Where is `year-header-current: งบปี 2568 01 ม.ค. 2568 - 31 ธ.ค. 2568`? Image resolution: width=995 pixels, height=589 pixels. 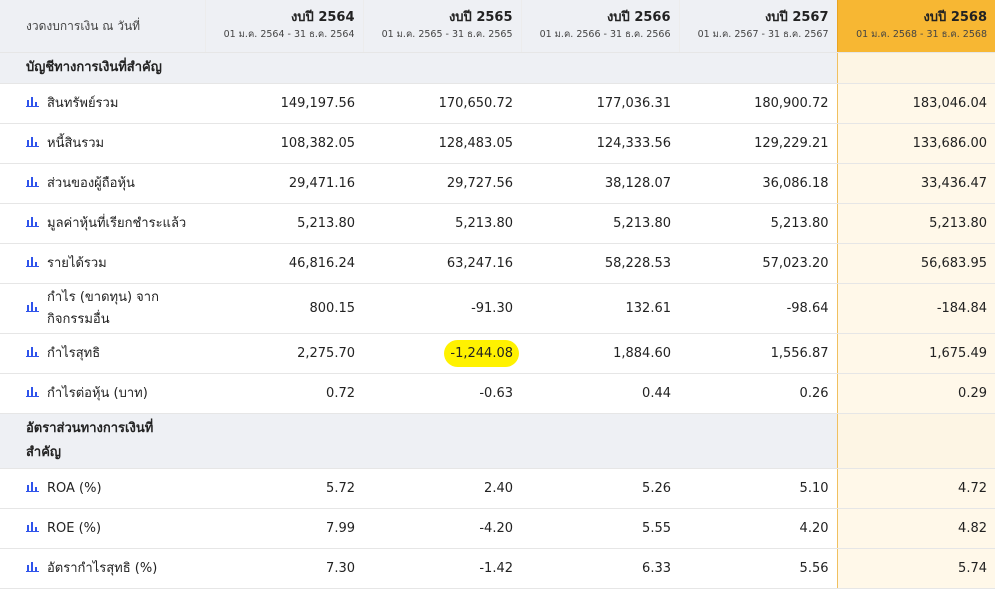
year-header-current: งบปี 2568 01 ม.ค. 2568 - 31 ธ.ค. 2568 is located at coordinates (915, 26).